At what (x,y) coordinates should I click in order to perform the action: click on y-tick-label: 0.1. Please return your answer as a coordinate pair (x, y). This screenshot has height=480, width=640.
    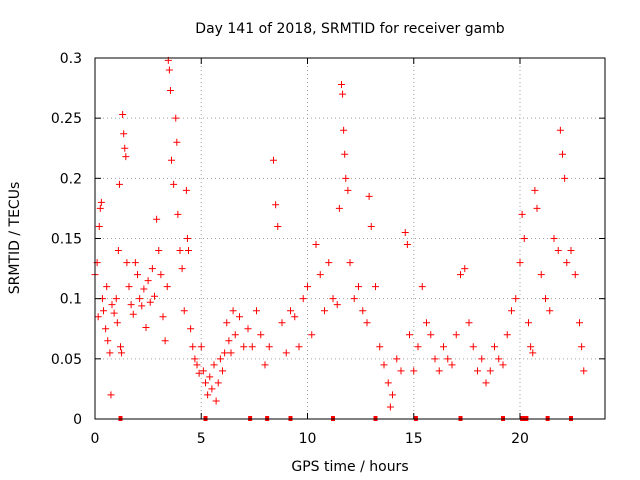
    Looking at the image, I should click on (71, 300).